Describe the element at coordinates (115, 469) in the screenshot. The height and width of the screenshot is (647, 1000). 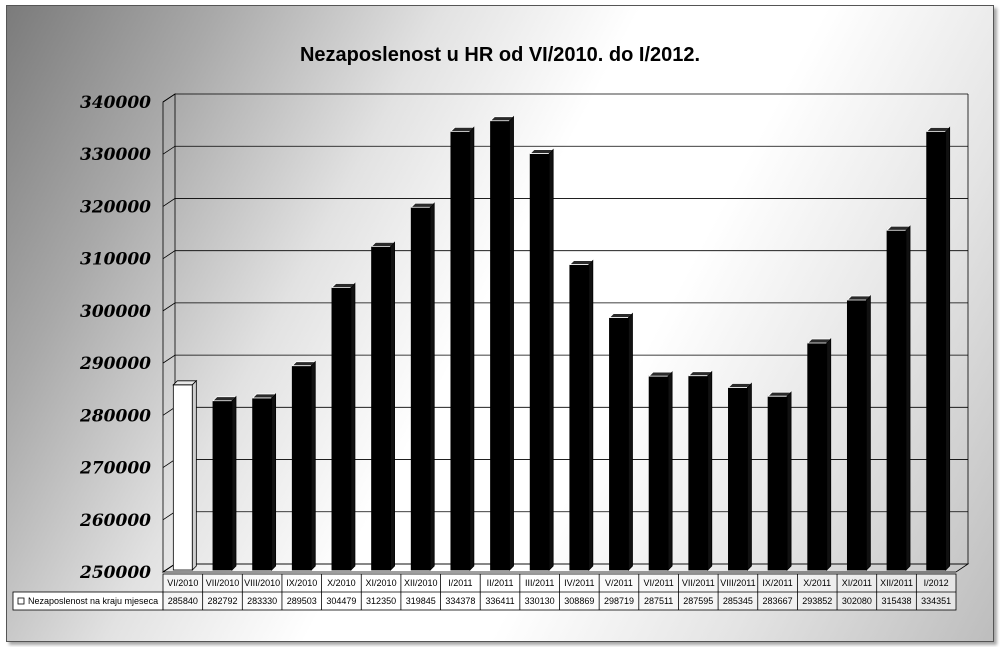
I see `y-tick-label: 270000` at that location.